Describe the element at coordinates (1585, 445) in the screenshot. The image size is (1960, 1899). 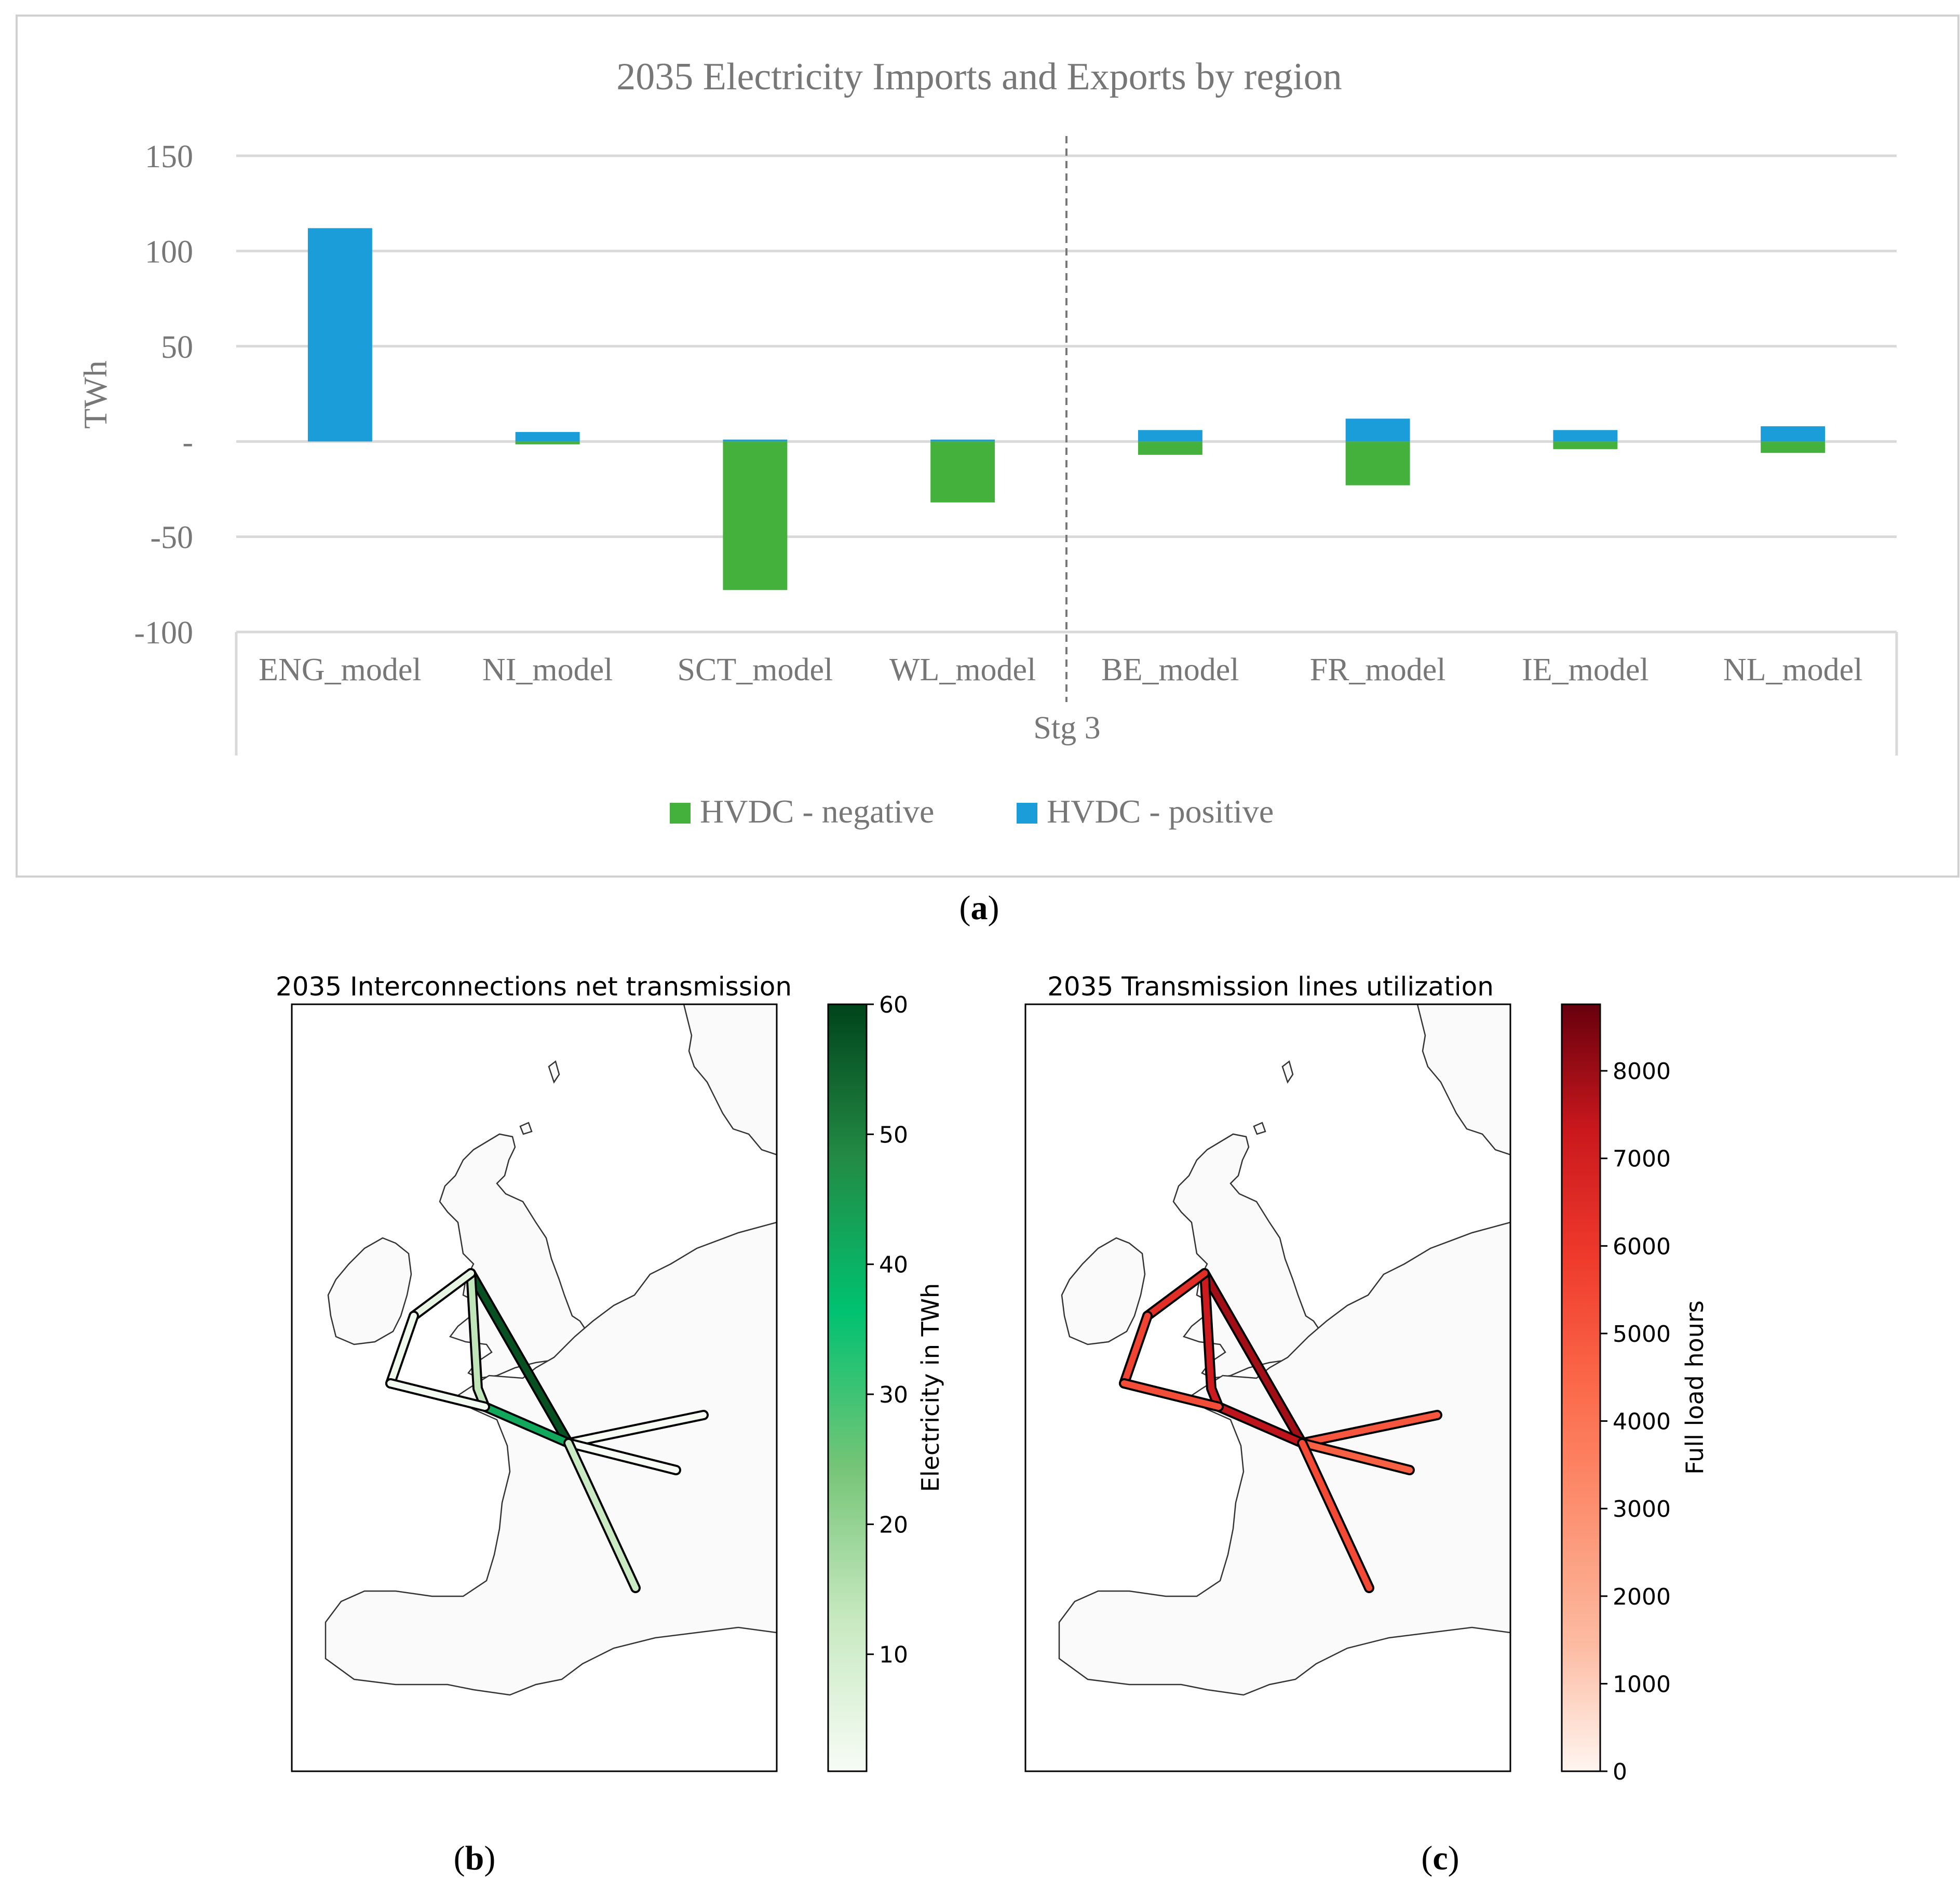
I see `bar-hvdc-negative-ie-model` at that location.